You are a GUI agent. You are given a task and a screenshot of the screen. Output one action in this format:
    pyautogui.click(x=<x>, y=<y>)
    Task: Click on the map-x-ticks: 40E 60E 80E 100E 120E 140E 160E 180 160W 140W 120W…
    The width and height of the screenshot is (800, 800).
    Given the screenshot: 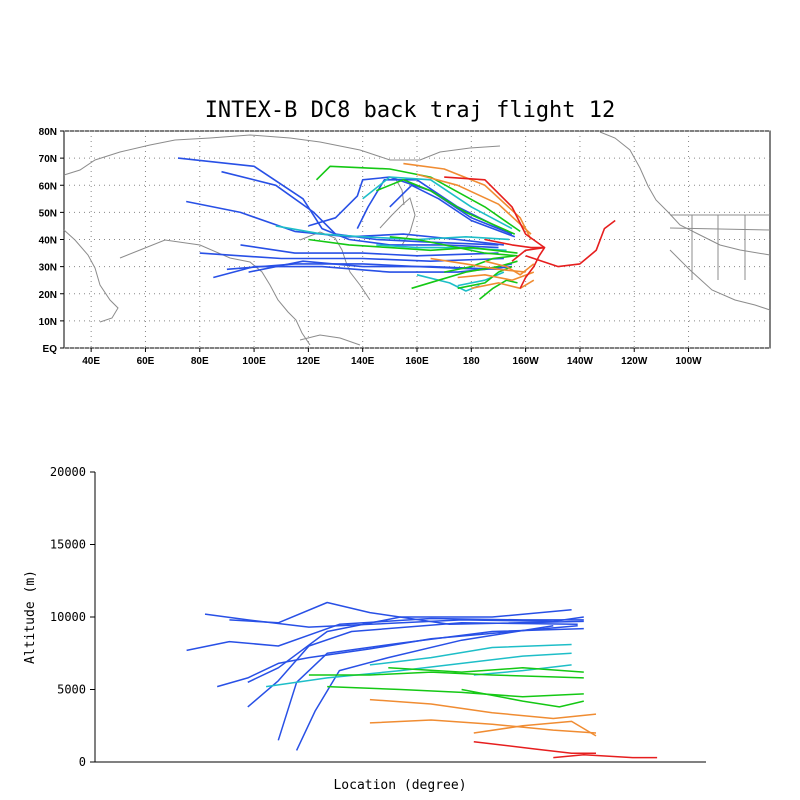 What is the action you would take?
    pyautogui.click(x=392, y=357)
    